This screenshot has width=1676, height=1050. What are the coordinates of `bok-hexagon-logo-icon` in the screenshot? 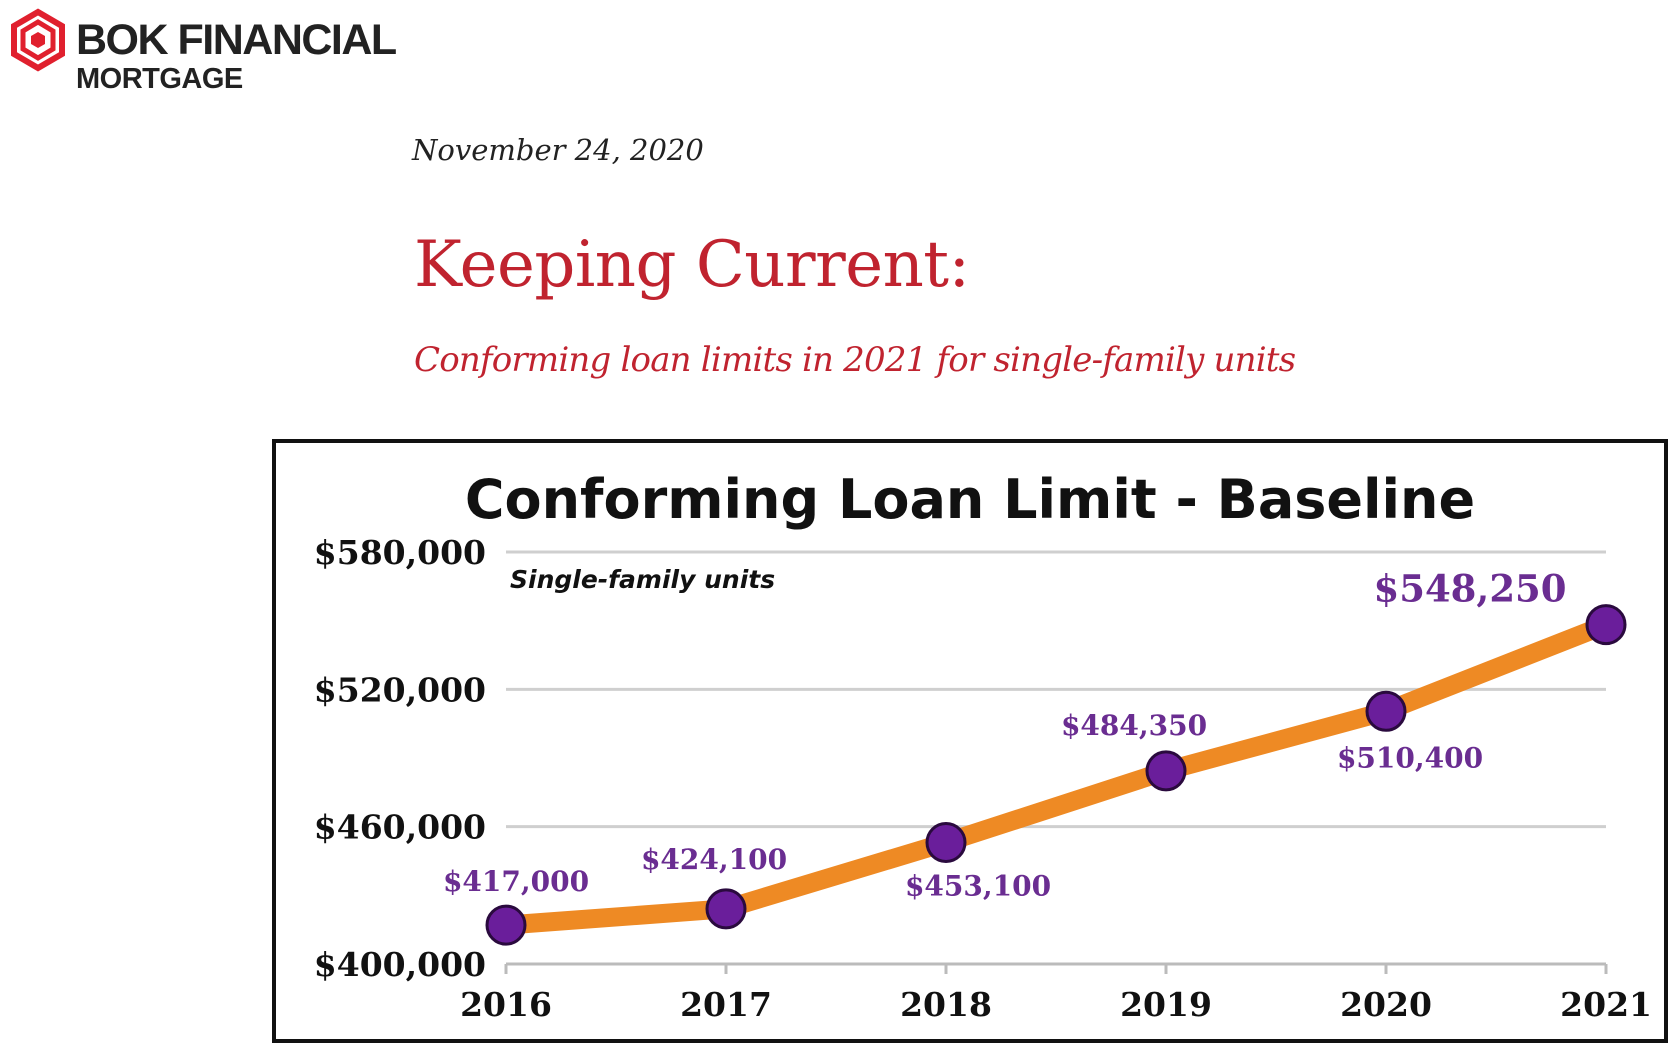 It's located at (38, 40).